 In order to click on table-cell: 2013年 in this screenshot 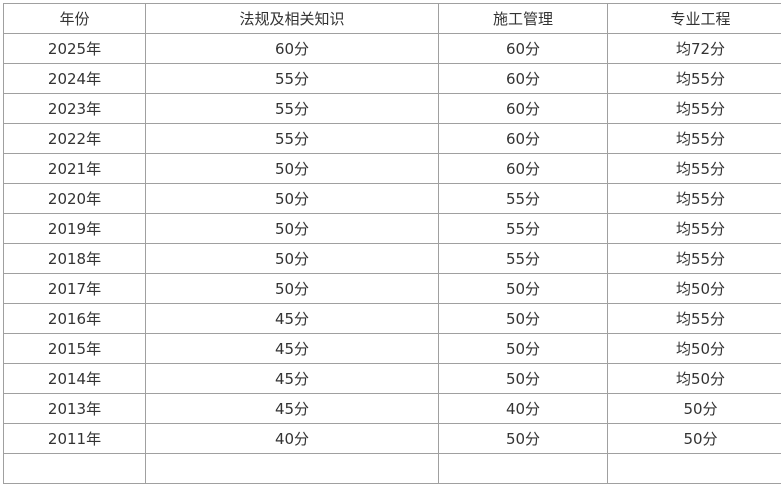, I will do `click(75, 409)`.